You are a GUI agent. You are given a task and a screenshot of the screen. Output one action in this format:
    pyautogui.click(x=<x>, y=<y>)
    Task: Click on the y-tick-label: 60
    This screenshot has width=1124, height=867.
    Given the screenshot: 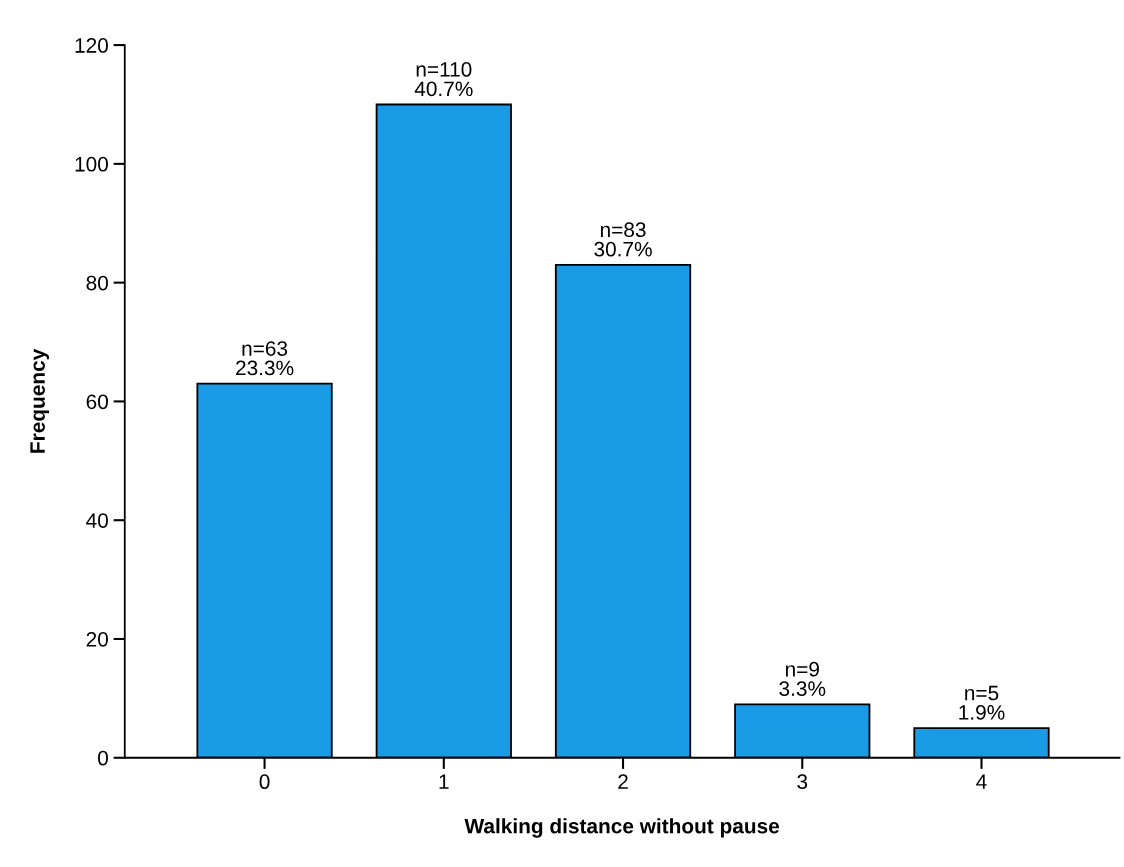 What is the action you would take?
    pyautogui.click(x=97, y=402)
    